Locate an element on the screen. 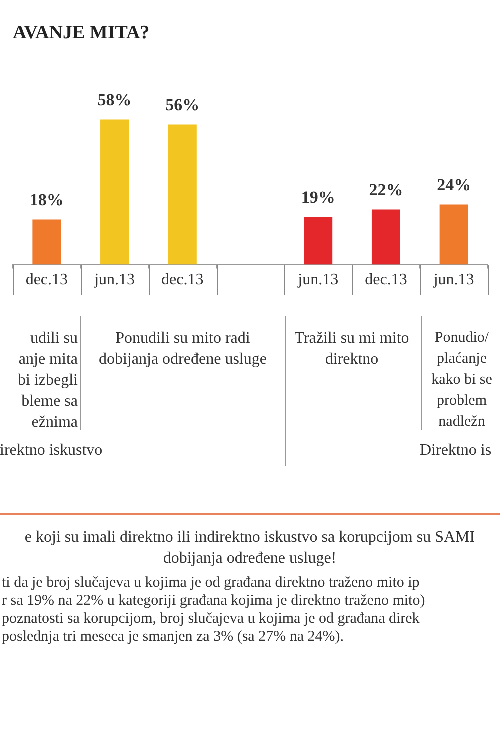 This screenshot has width=500, height=750. data-label: 22% is located at coordinates (386, 190).